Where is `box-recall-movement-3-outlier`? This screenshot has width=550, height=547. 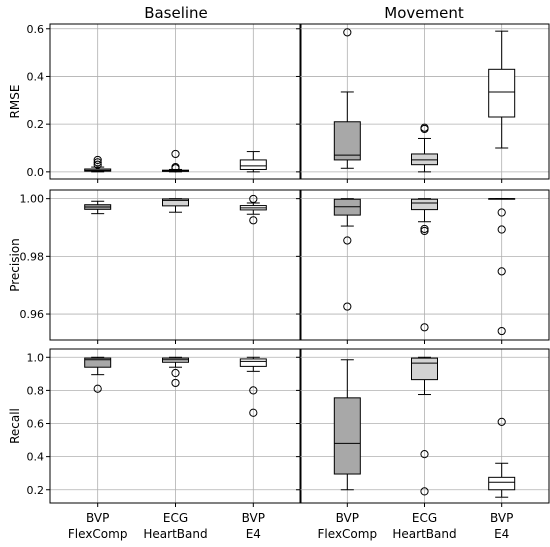 box-recall-movement-3-outlier is located at coordinates (501, 421).